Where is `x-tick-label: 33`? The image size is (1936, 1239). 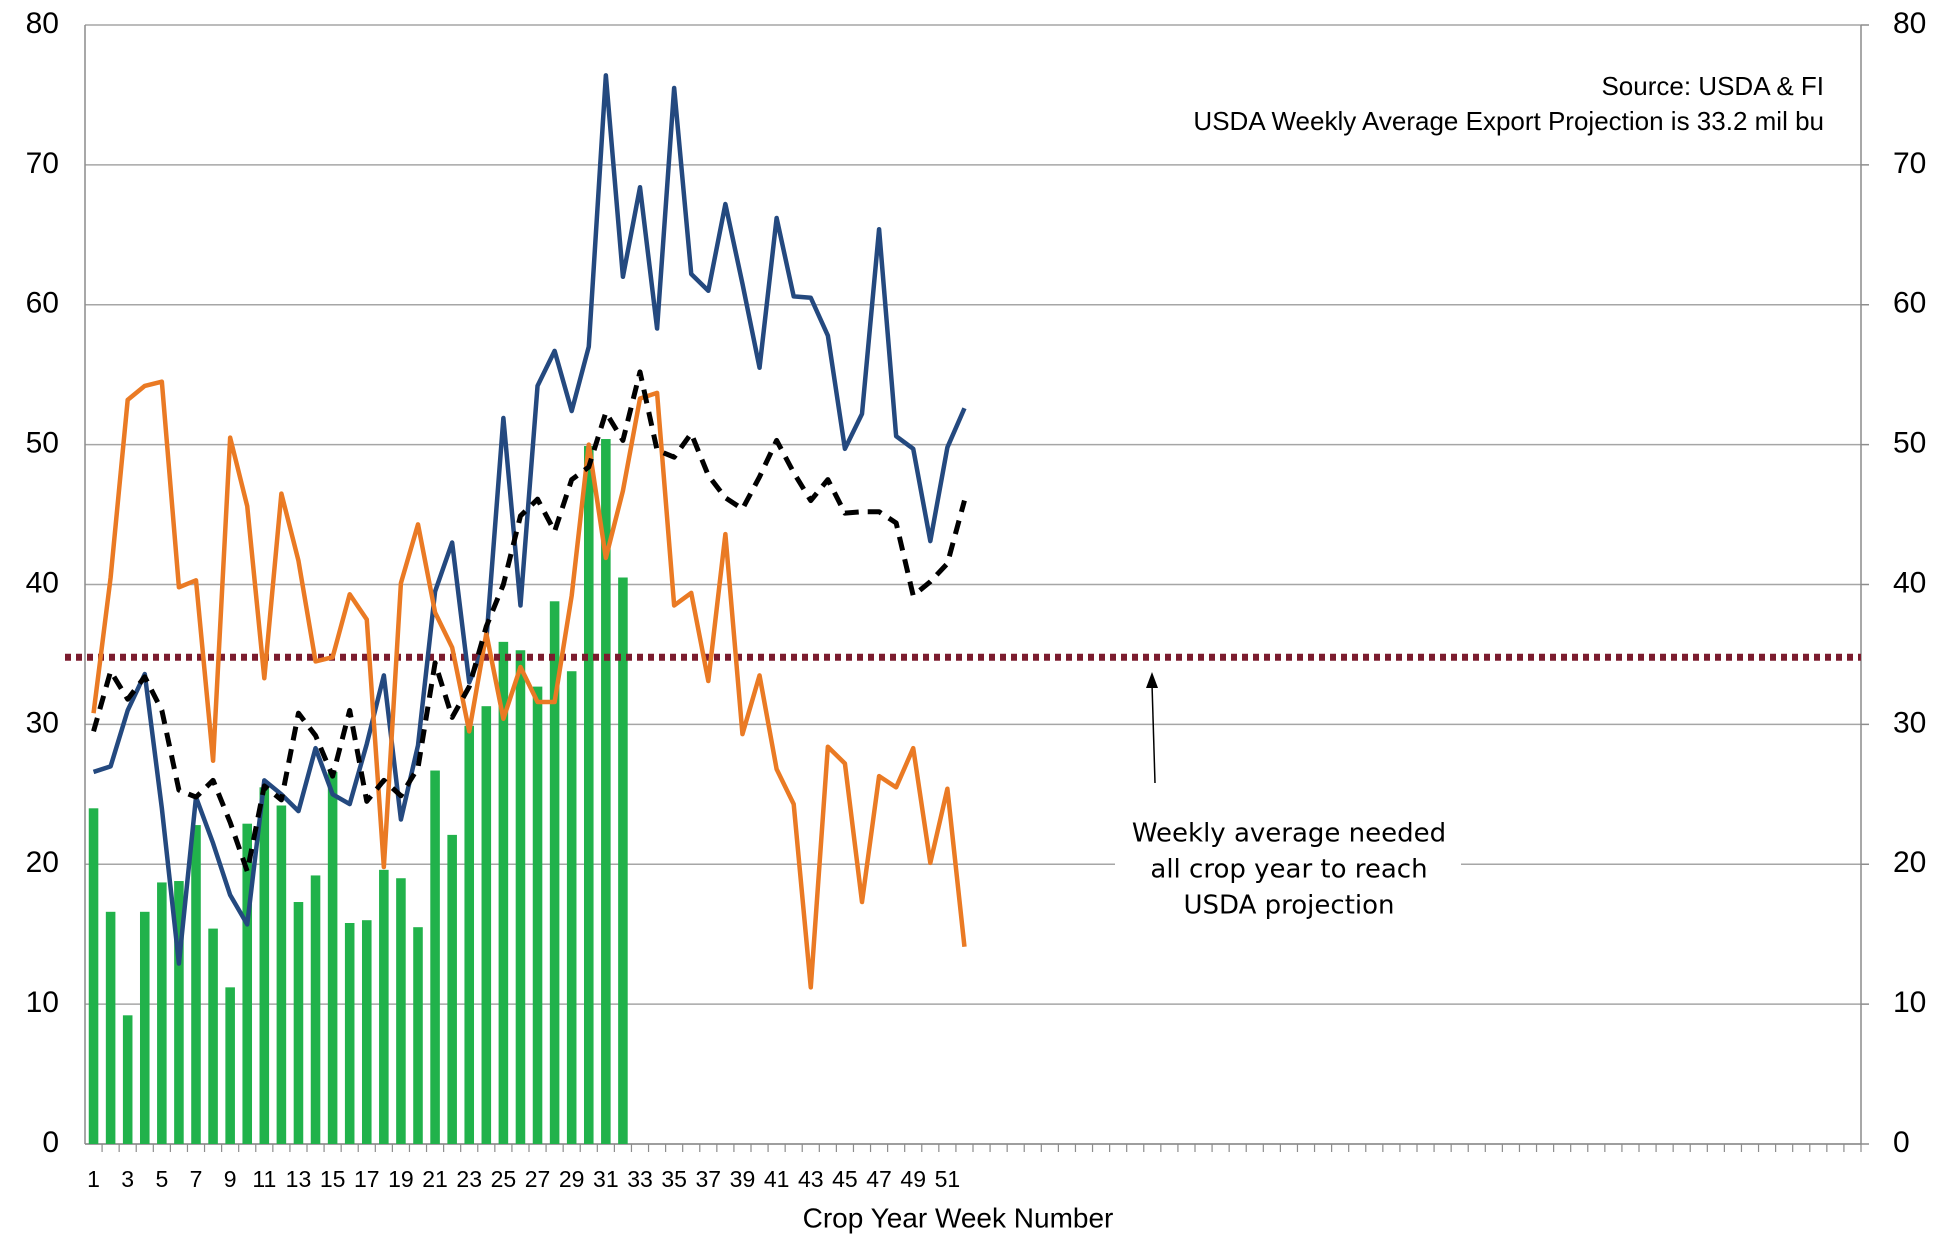 x-tick-label: 33 is located at coordinates (640, 1179).